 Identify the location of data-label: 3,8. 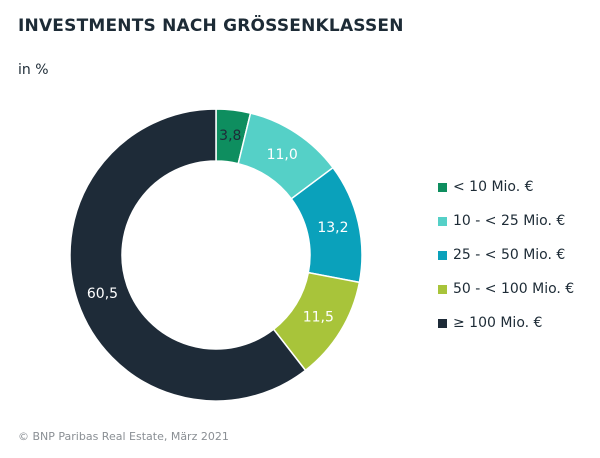
(230, 136).